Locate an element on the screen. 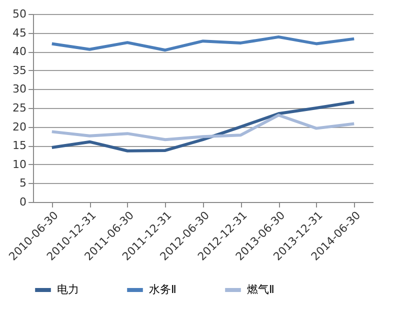 This screenshot has height=322, width=403. y-tick-label: 40 is located at coordinates (19, 51).